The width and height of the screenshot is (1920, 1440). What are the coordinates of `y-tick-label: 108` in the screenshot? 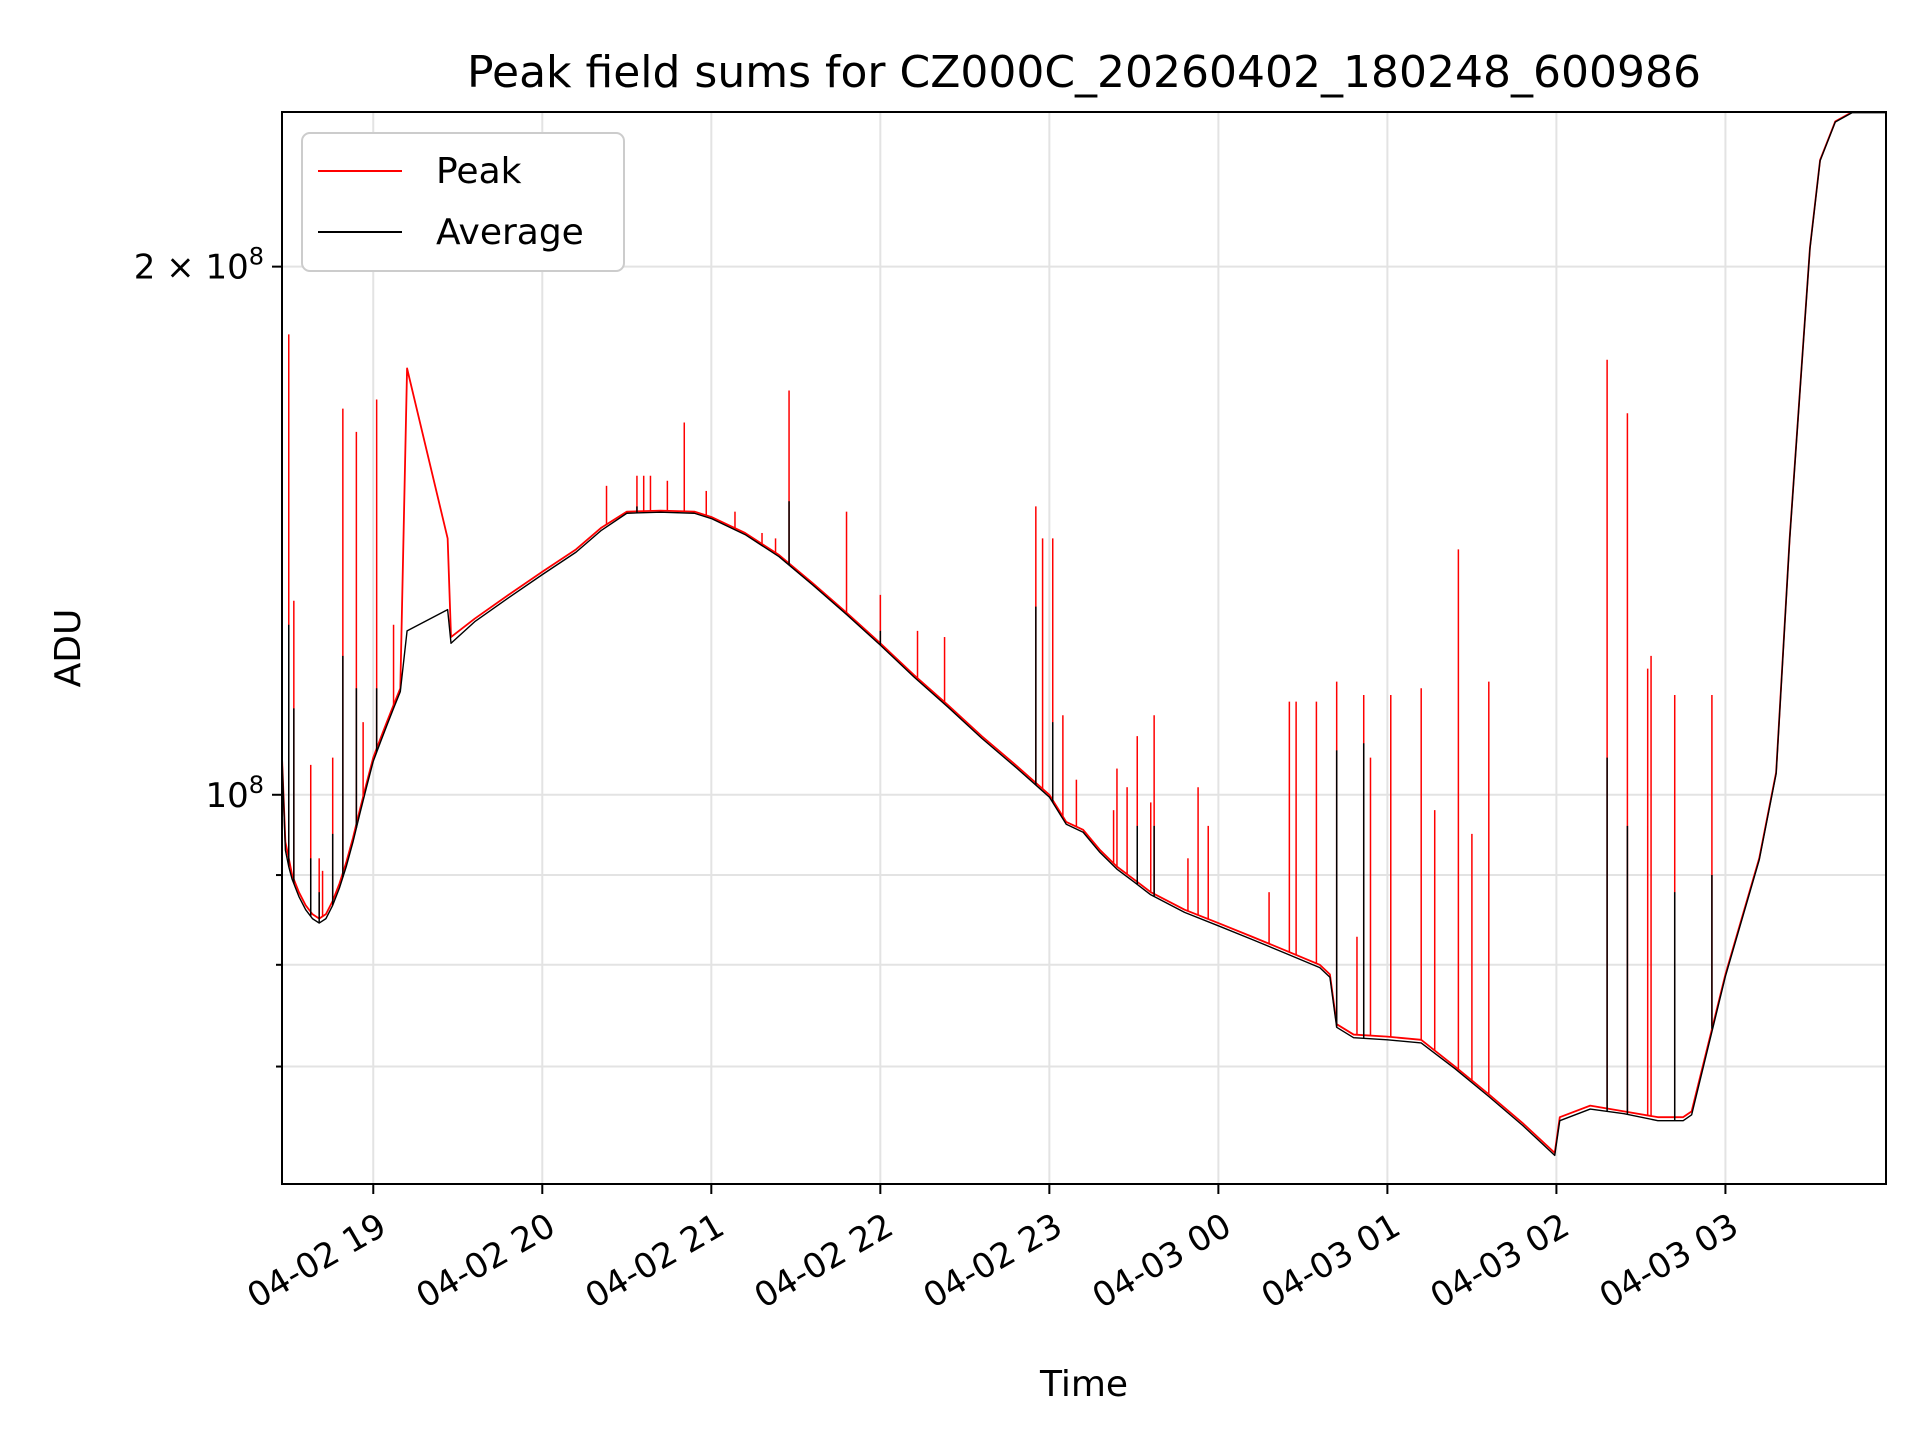 It's located at (234, 793).